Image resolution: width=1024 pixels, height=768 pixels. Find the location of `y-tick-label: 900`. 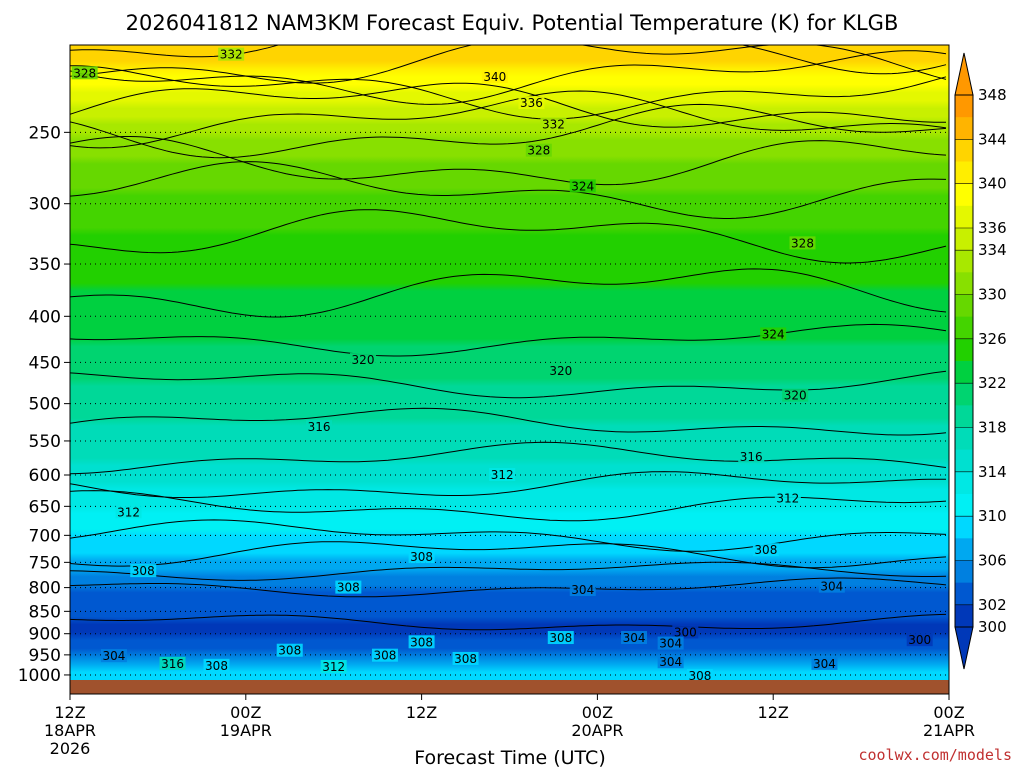

y-tick-label: 900 is located at coordinates (45, 635).